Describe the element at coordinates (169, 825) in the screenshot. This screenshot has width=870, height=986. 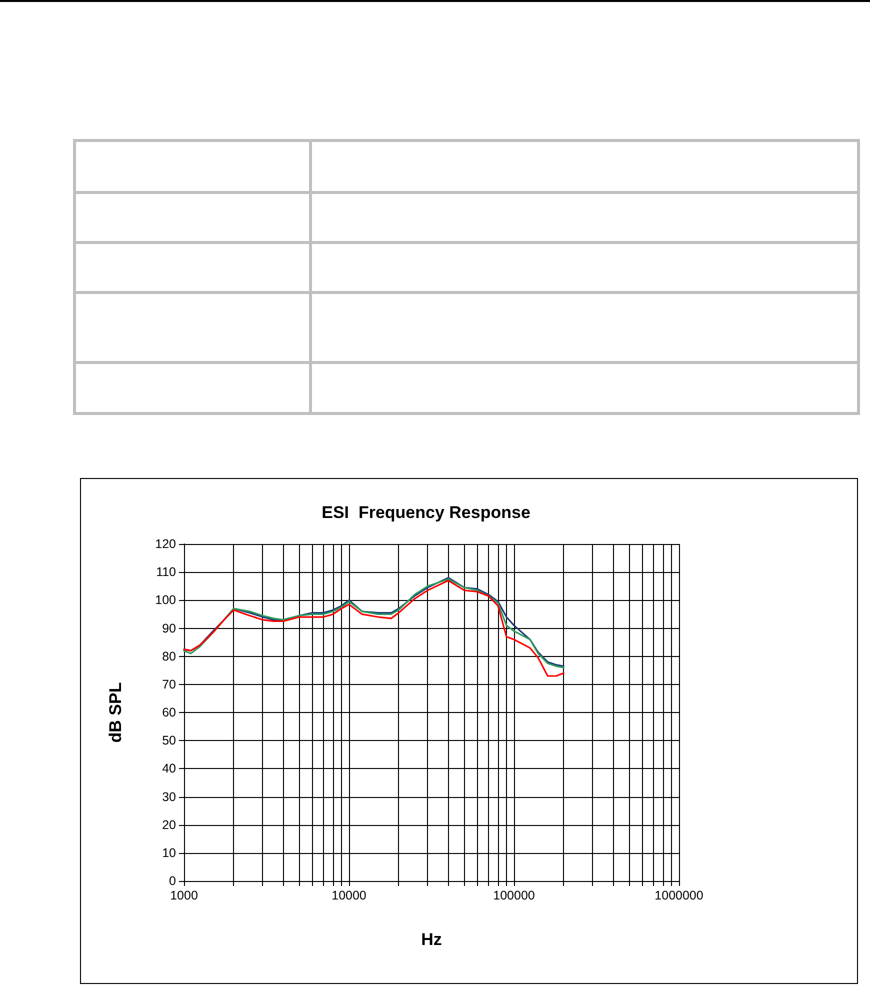
I see `y-tick-label: 20` at that location.